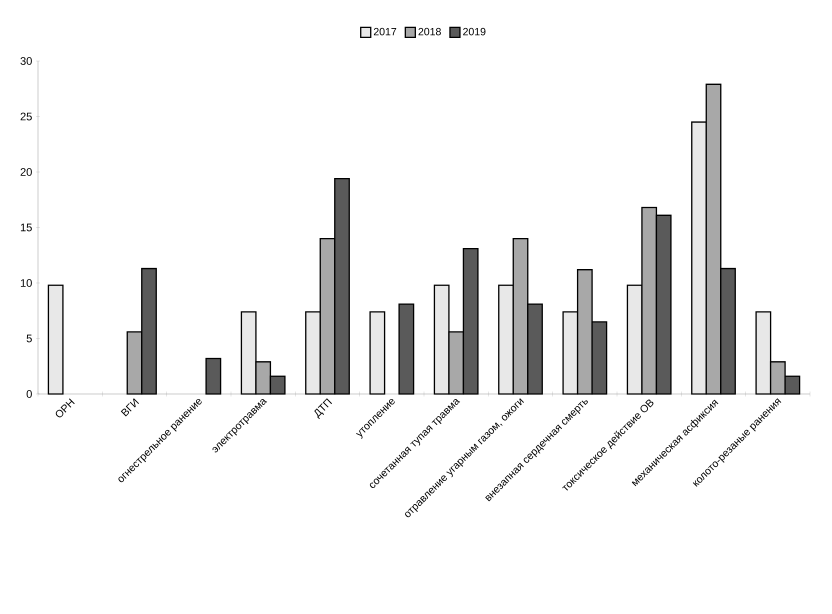 This screenshot has width=832, height=614. What do you see at coordinates (29, 394) in the screenshot?
I see `y-tick-label: 0` at bounding box center [29, 394].